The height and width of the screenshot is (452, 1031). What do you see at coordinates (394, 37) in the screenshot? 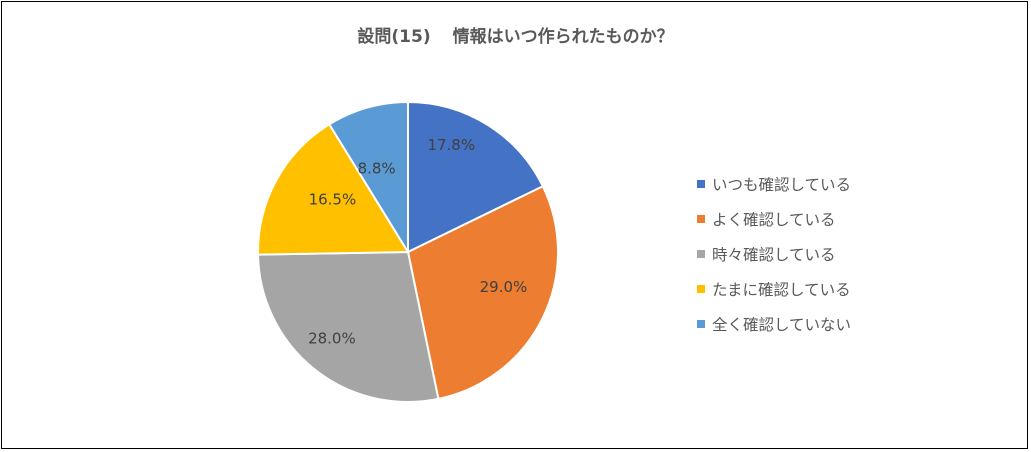
I see `chart-title-question: 設問(15)` at bounding box center [394, 37].